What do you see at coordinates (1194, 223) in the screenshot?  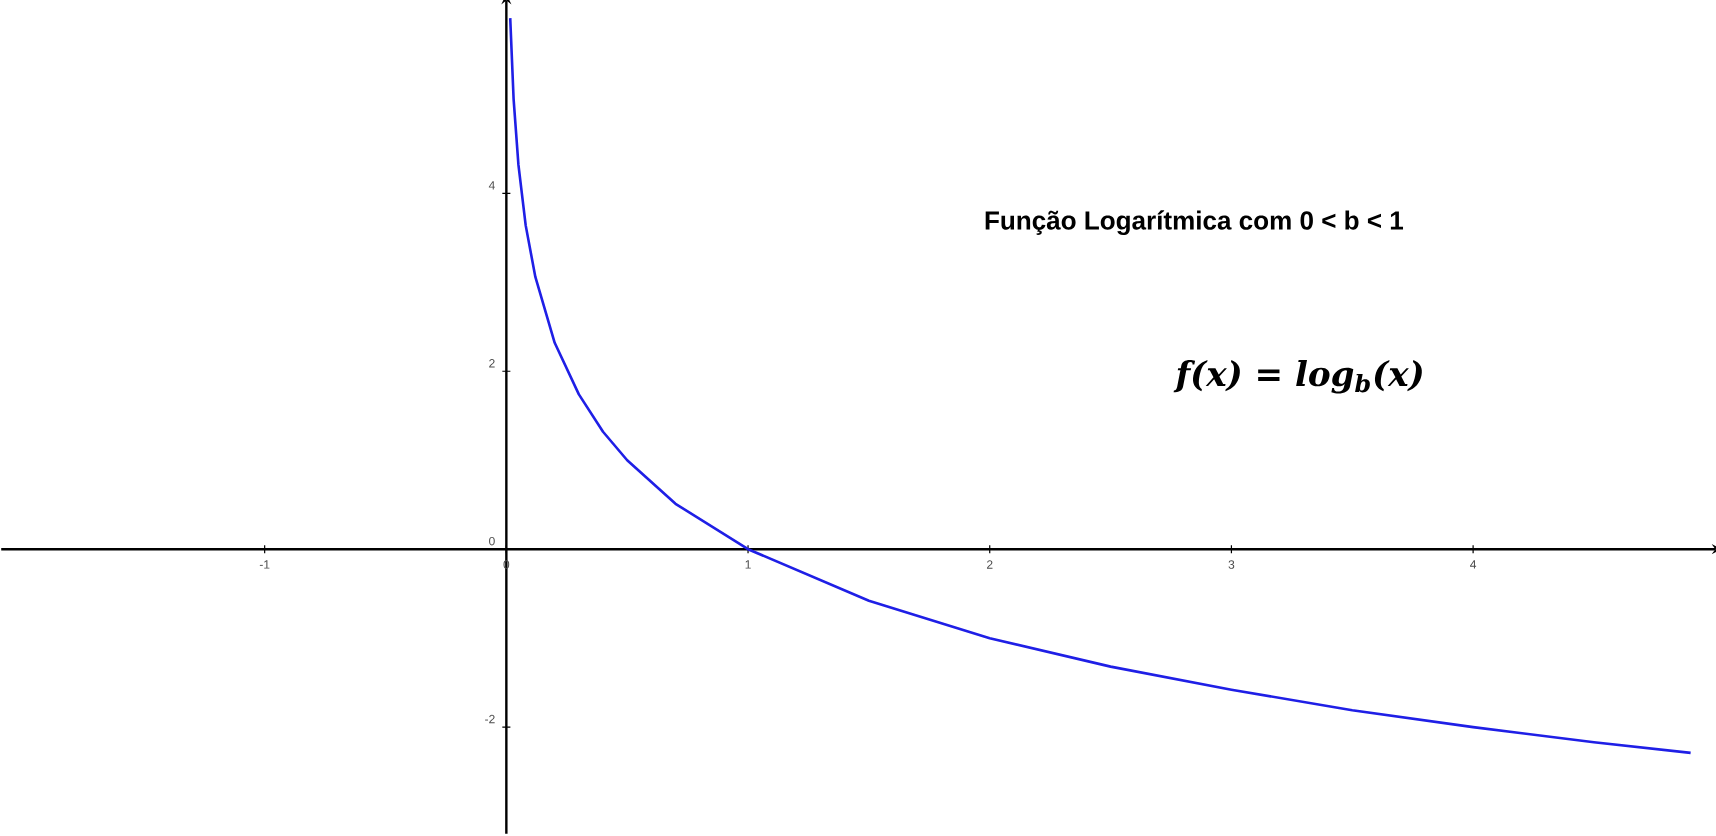 I see `annotation: Função Logarítmica com 0 < b < 1` at bounding box center [1194, 223].